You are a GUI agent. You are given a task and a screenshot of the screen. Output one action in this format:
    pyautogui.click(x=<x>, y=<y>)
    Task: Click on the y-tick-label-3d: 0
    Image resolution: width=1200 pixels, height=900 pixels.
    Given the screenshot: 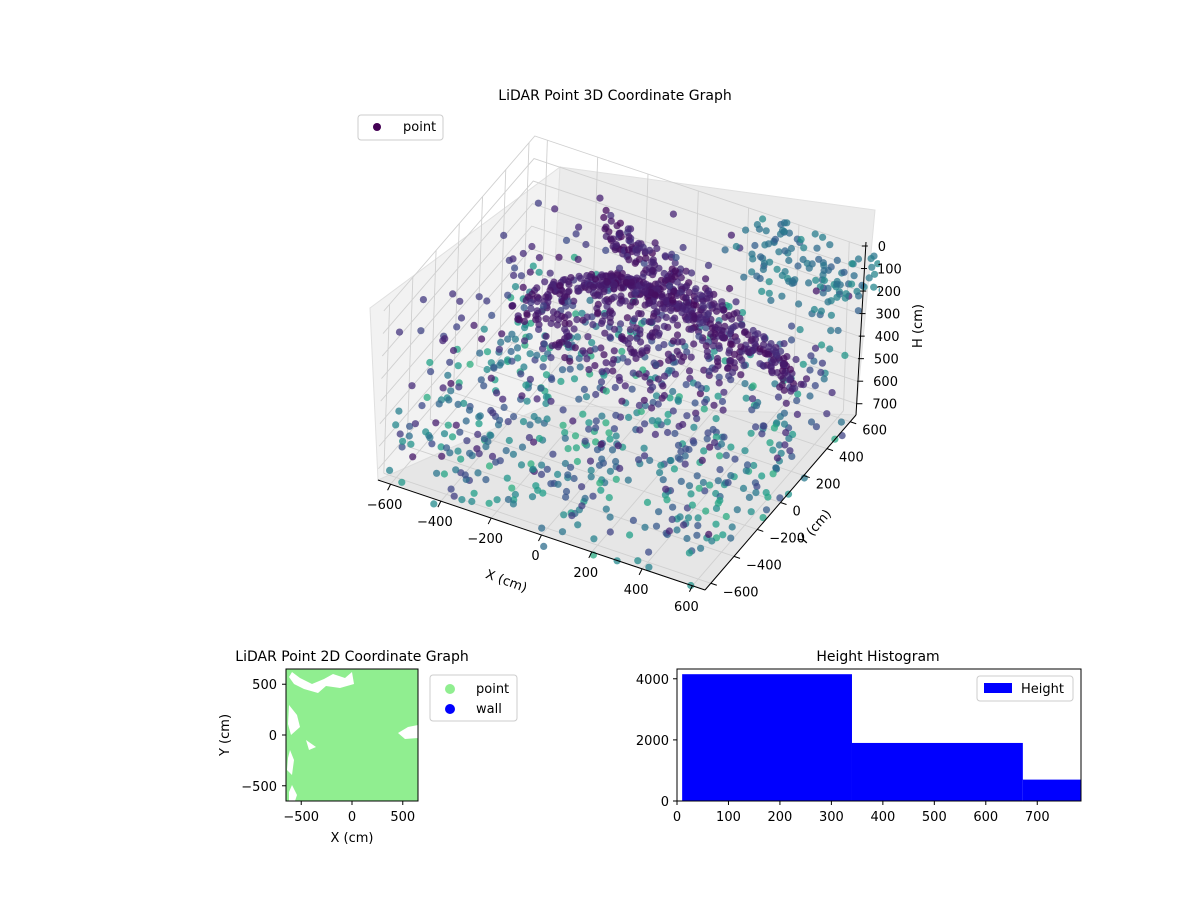 What is the action you would take?
    pyautogui.click(x=797, y=512)
    